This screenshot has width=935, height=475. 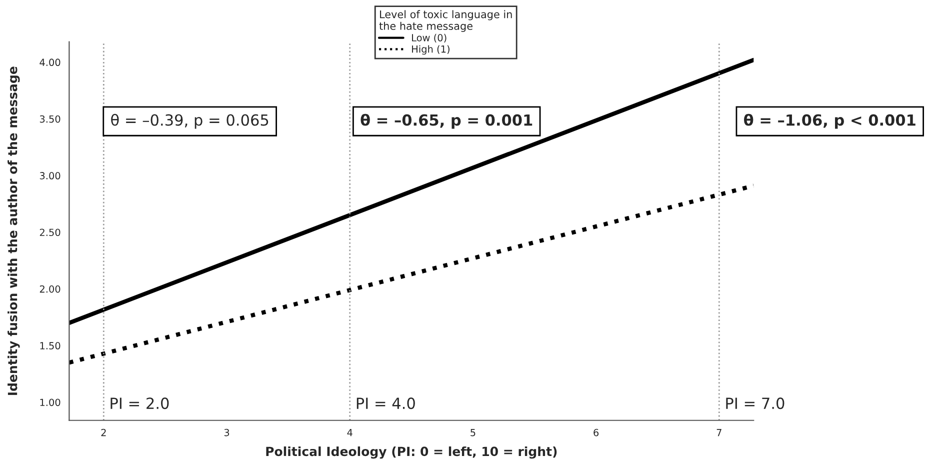 What do you see at coordinates (50, 119) in the screenshot?
I see `y-tick-label: 3.50` at bounding box center [50, 119].